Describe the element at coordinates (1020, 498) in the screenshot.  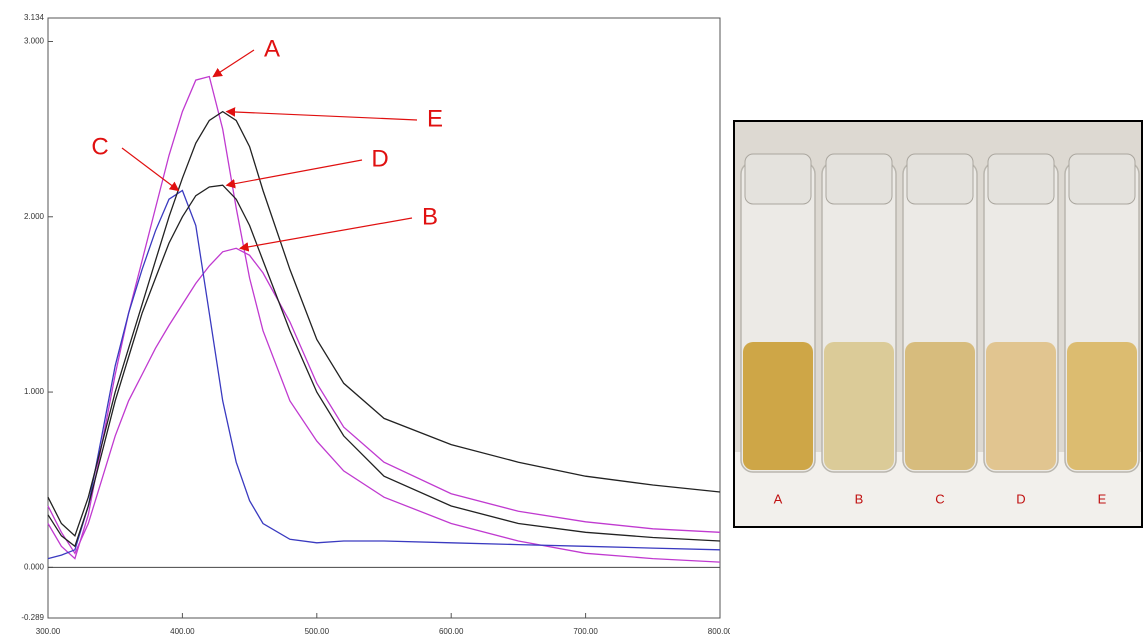
I see `vial-label: D` at that location.